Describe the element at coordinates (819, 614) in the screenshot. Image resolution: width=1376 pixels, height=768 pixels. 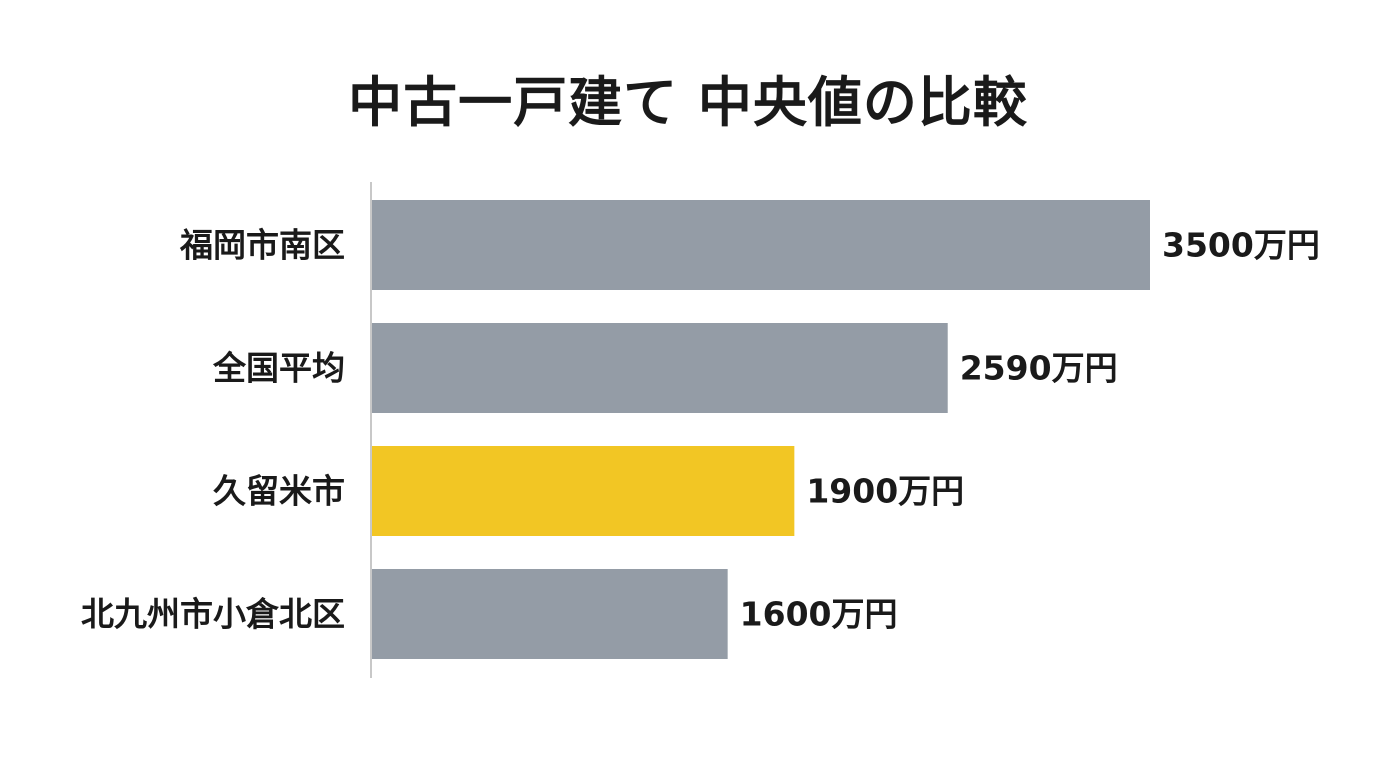
I see `value-label: 1600万円` at that location.